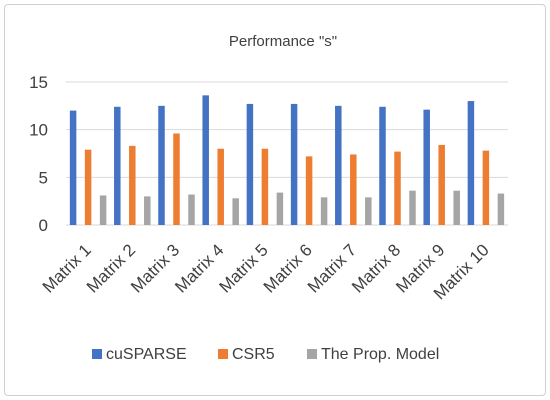  What do you see at coordinates (146, 354) in the screenshot?
I see `legend-label: cuSPARSE` at bounding box center [146, 354].